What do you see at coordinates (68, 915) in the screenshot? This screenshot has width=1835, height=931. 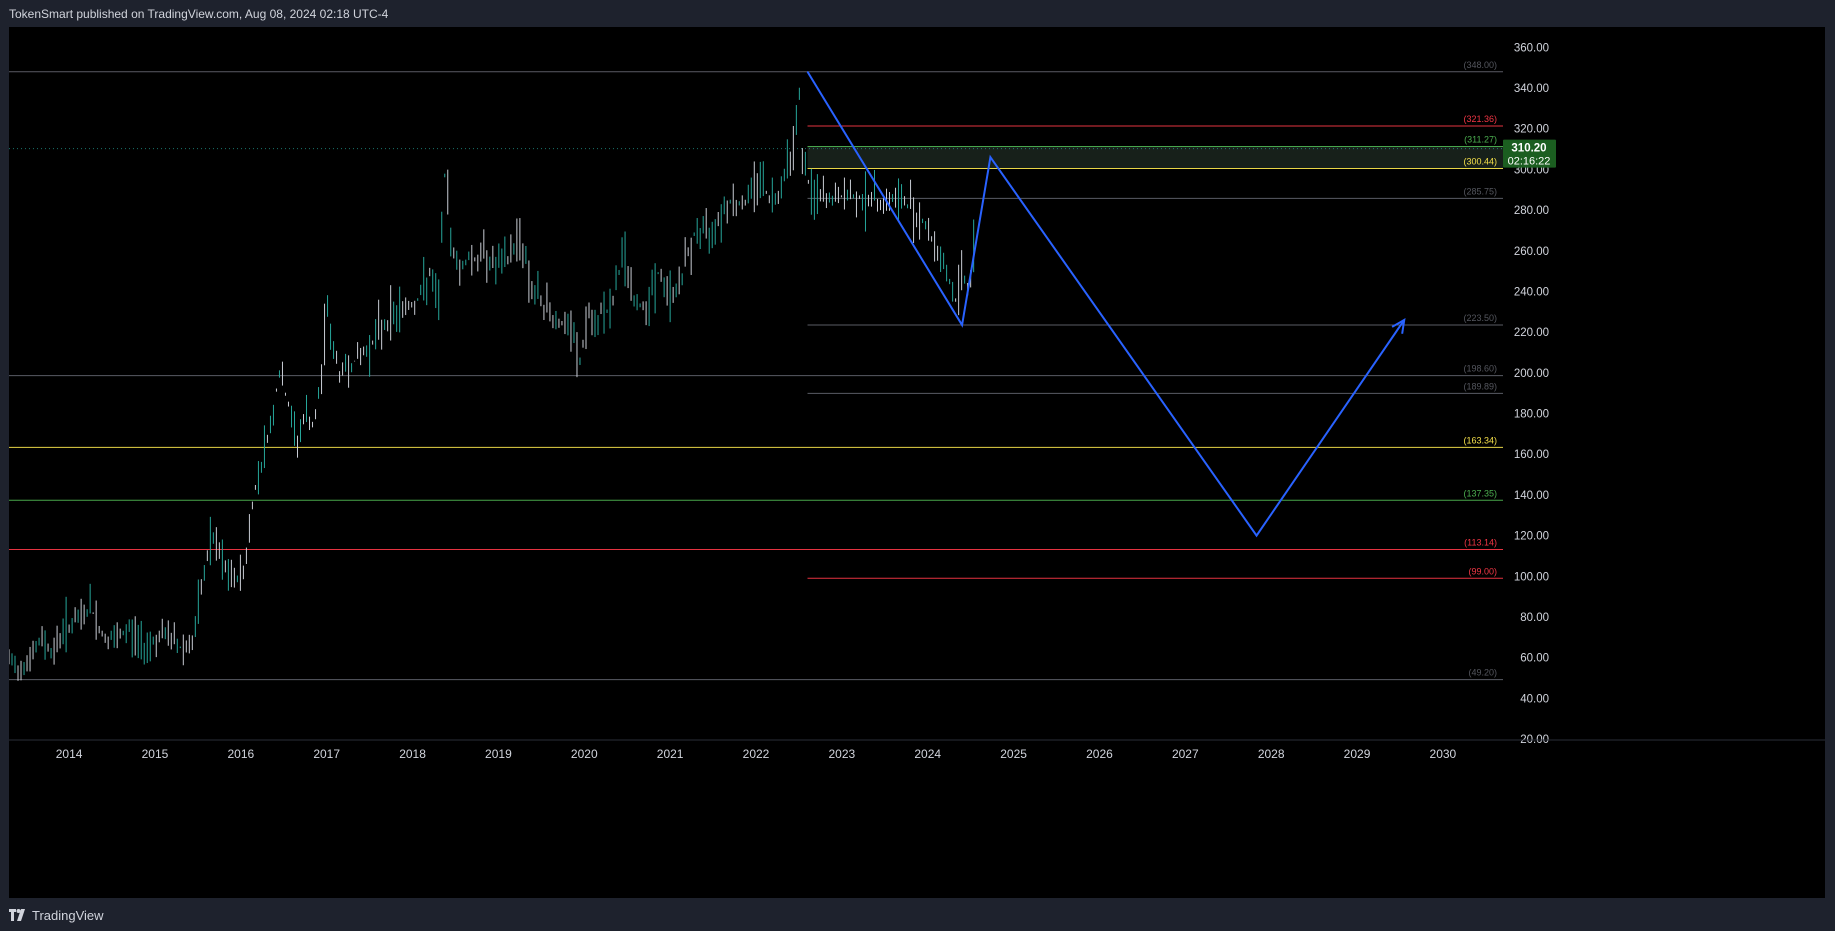 I see `tradingview-brand-label: TradingView` at bounding box center [68, 915].